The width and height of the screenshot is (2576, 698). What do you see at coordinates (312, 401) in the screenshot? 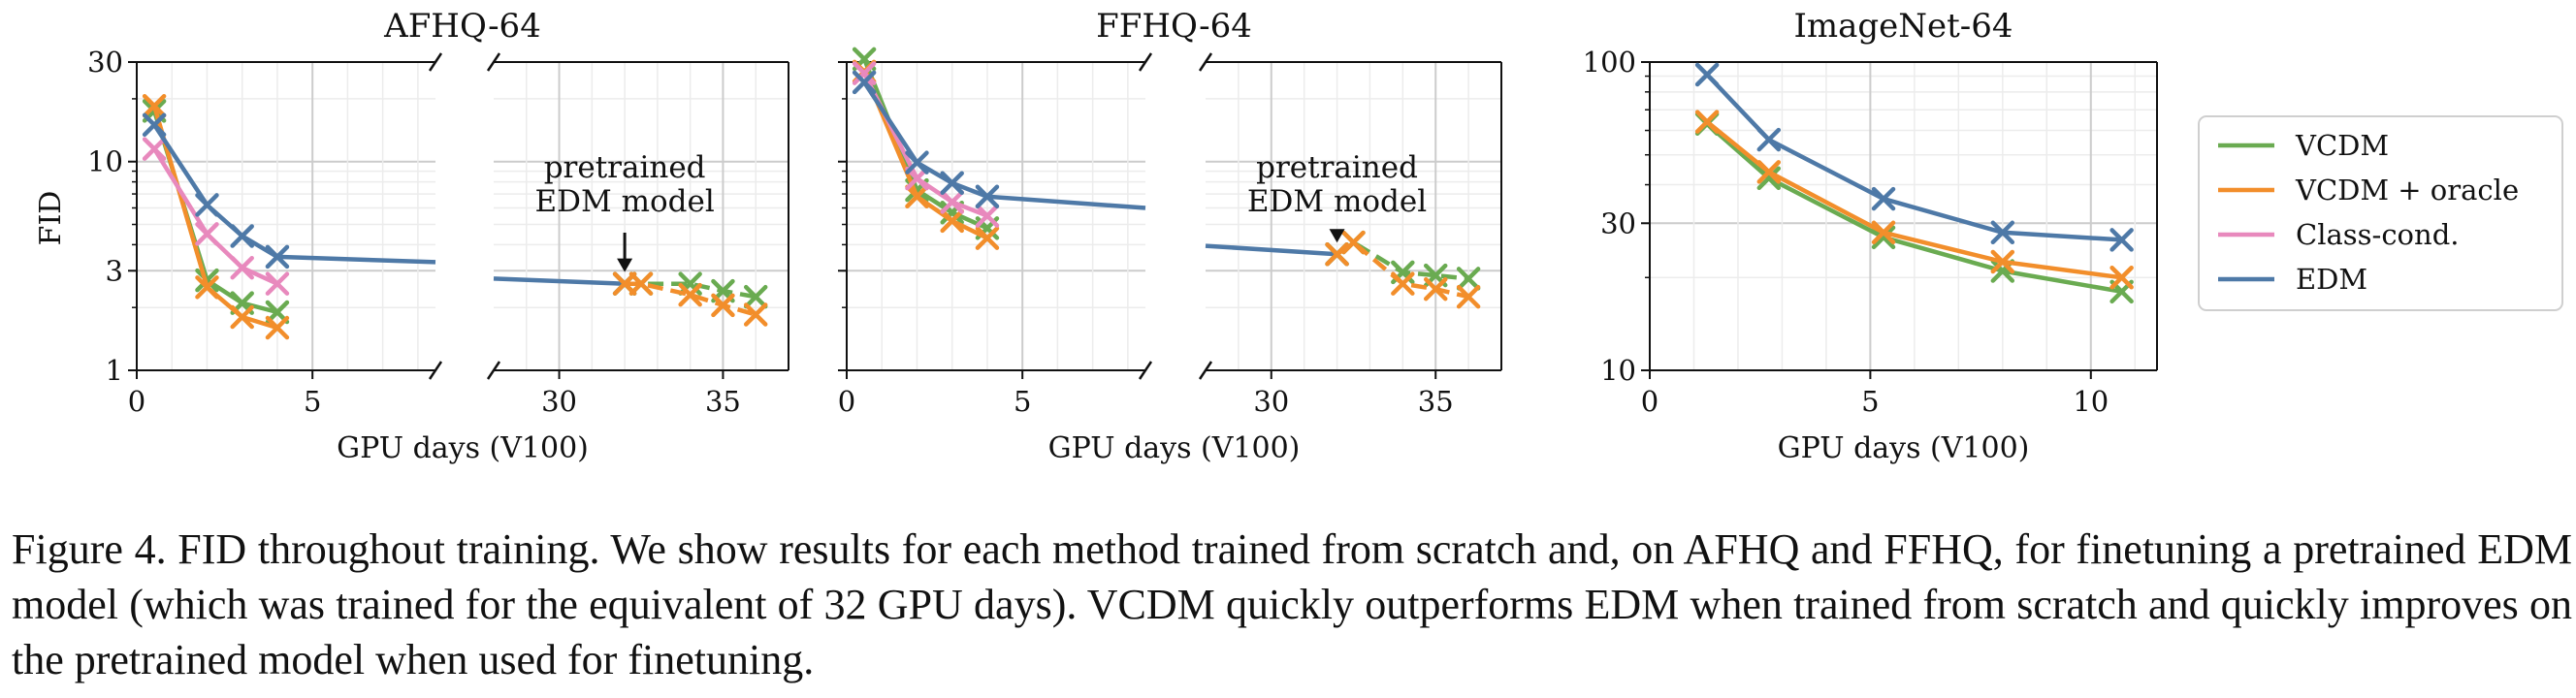
I see `afhq-left-xtick-label: 5` at bounding box center [312, 401].